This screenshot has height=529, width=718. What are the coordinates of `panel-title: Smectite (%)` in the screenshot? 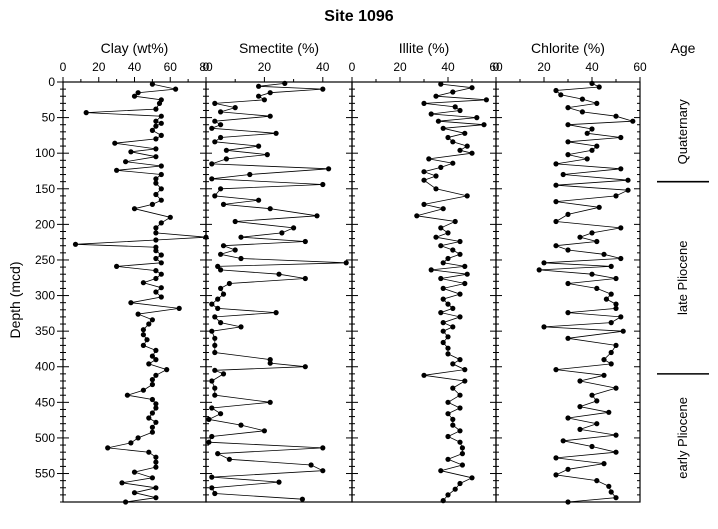 It's located at (279, 48).